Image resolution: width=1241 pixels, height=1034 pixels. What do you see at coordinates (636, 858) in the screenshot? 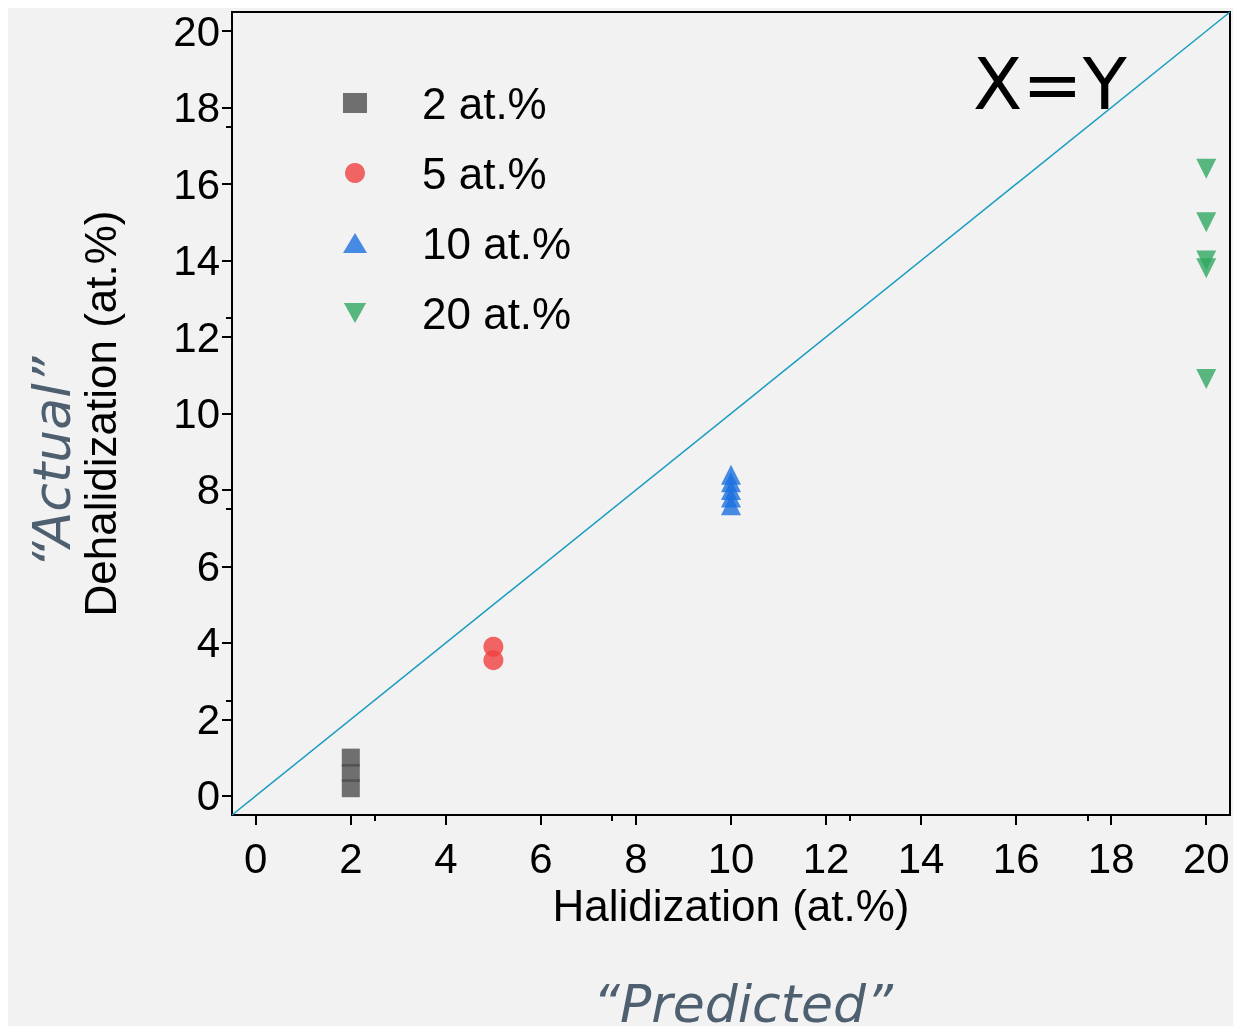
I see `x-tick-label: 8` at bounding box center [636, 858].